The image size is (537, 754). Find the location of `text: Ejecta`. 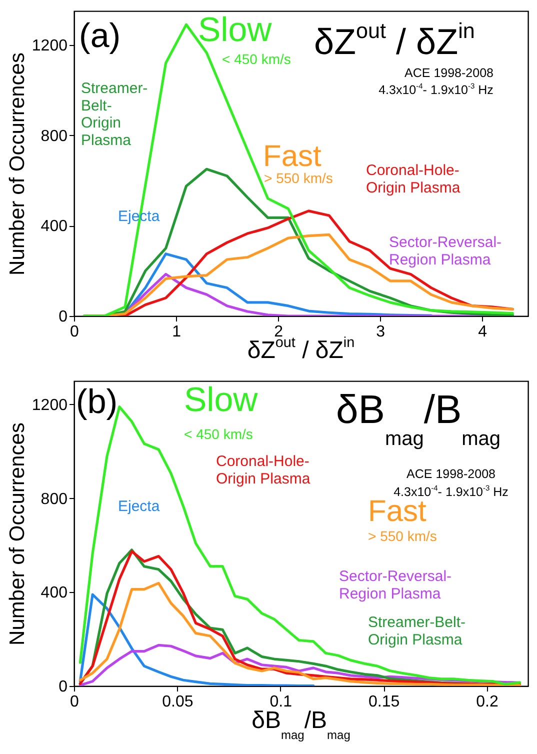

text: Ejecta is located at coordinates (139, 506).